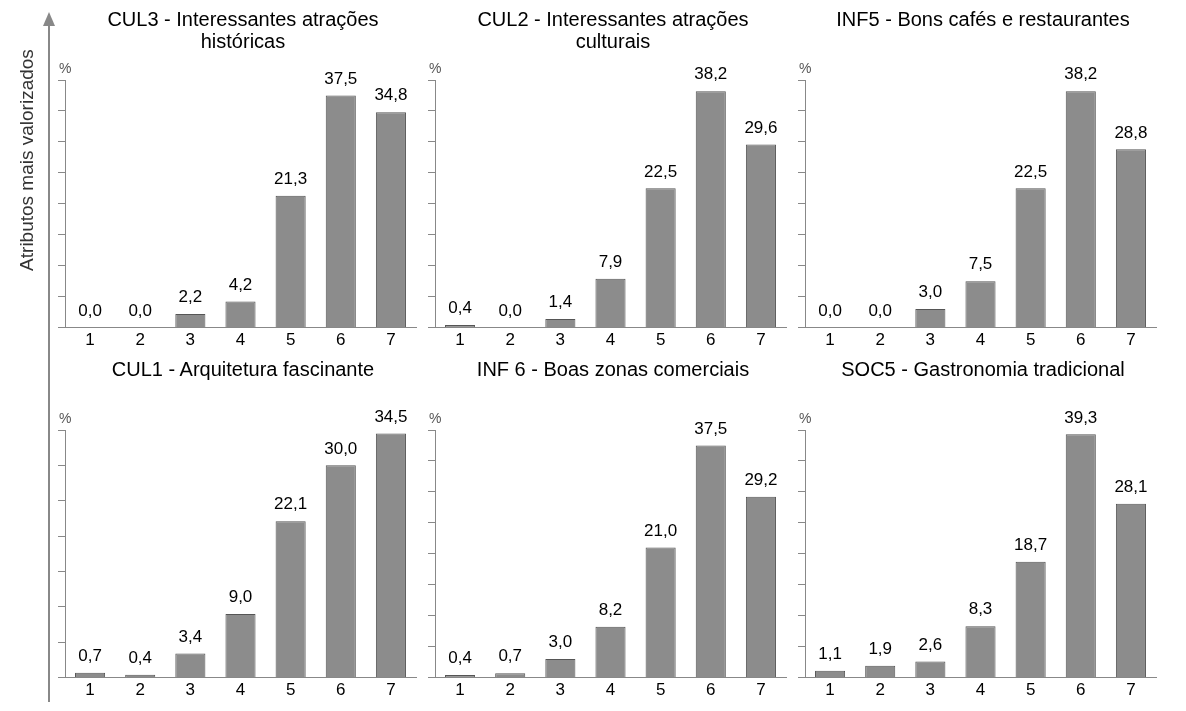 The image size is (1186, 711). What do you see at coordinates (341, 448) in the screenshot?
I see `data-label: 30,0` at bounding box center [341, 448].